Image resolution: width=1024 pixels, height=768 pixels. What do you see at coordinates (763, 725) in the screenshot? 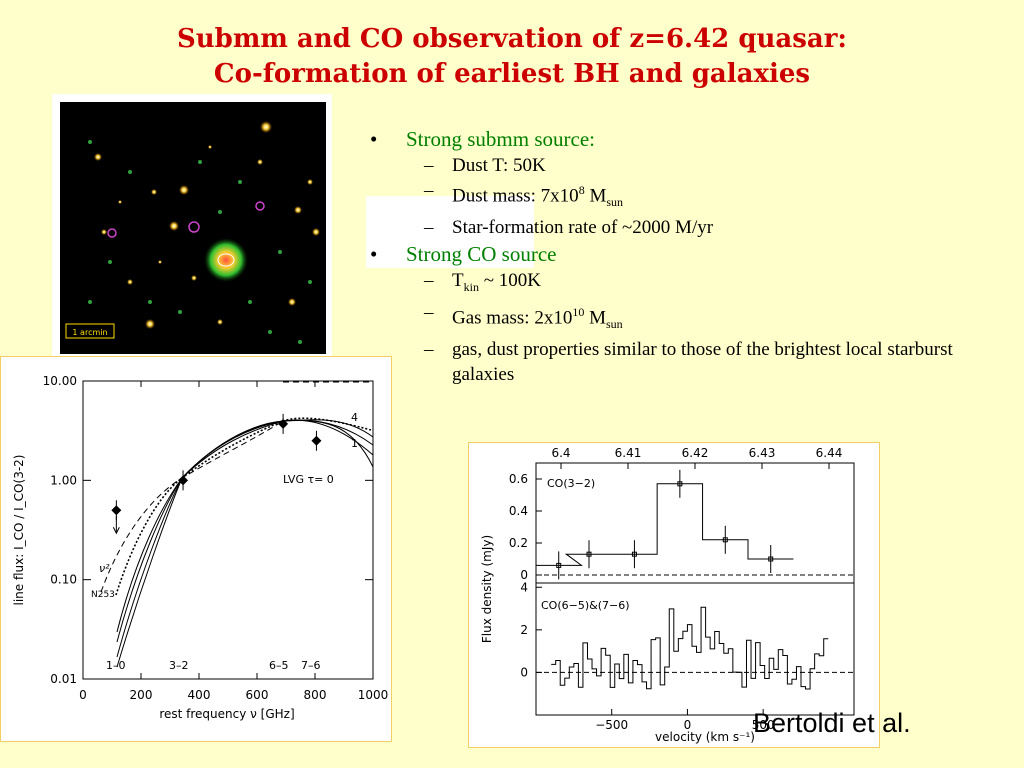
I see `velocity-tick: 500` at bounding box center [763, 725].